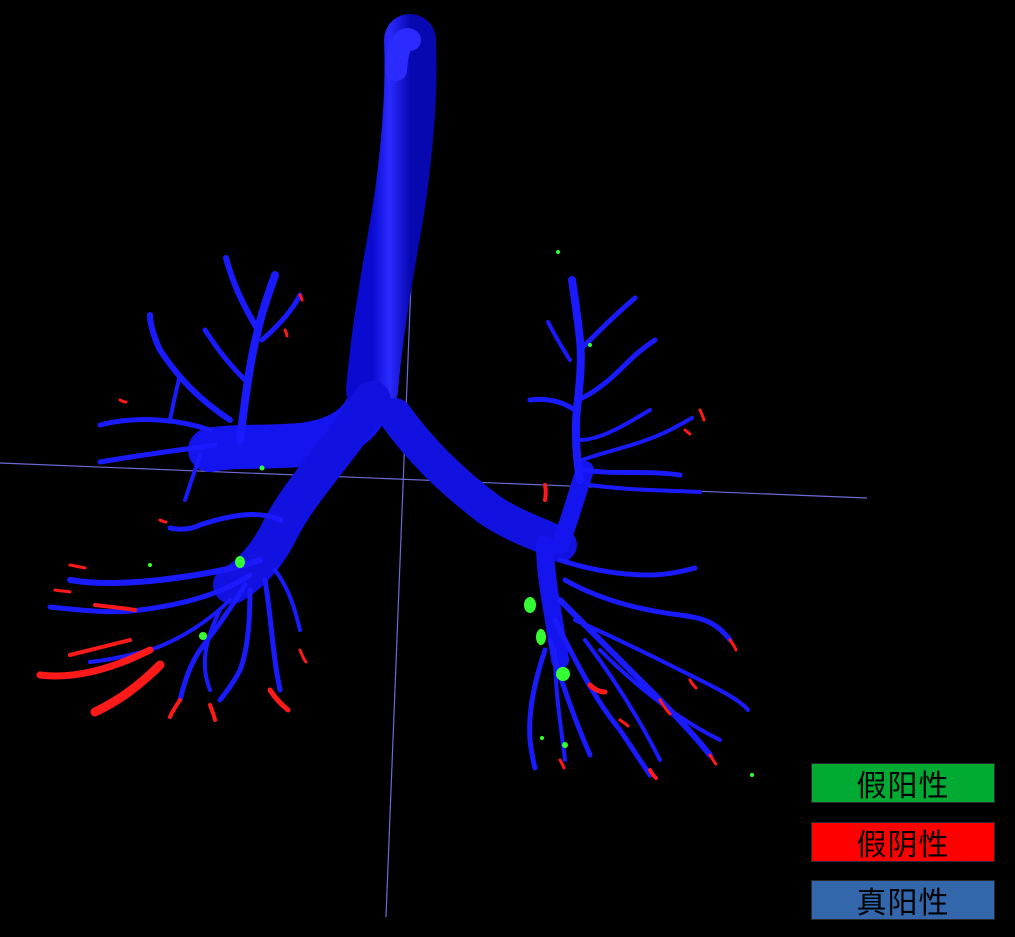 Image resolution: width=1015 pixels, height=937 pixels. I want to click on legend-item-false-negative: 假阴性, so click(903, 842).